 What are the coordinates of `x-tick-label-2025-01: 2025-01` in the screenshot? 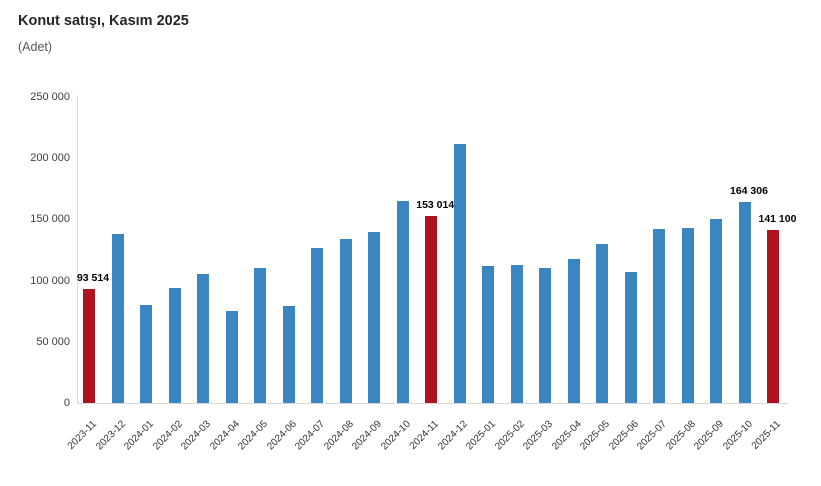 It's located at (481, 435).